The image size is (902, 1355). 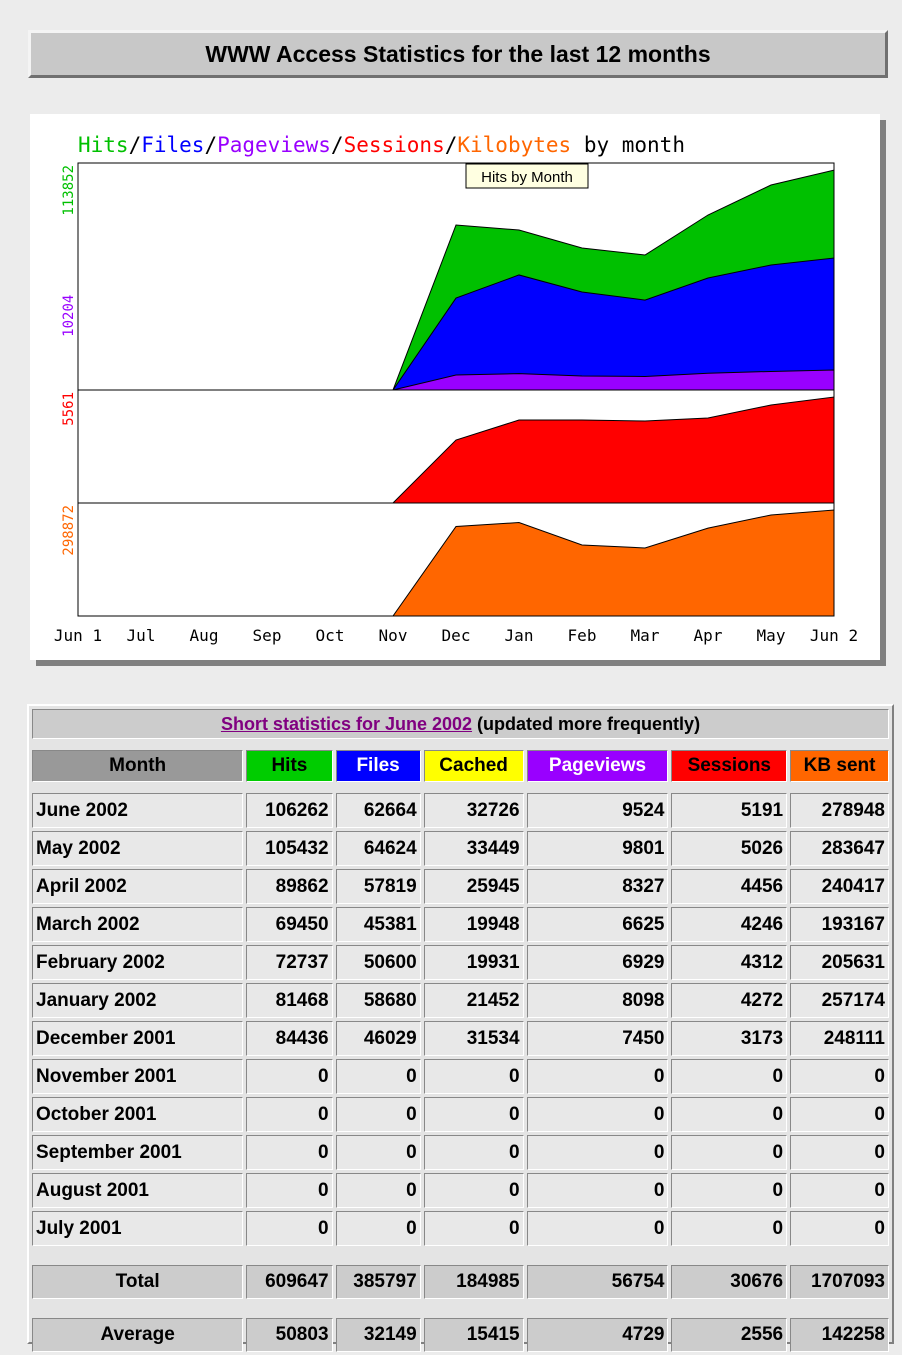 What do you see at coordinates (839, 886) in the screenshot?
I see `cell-value: 240417` at bounding box center [839, 886].